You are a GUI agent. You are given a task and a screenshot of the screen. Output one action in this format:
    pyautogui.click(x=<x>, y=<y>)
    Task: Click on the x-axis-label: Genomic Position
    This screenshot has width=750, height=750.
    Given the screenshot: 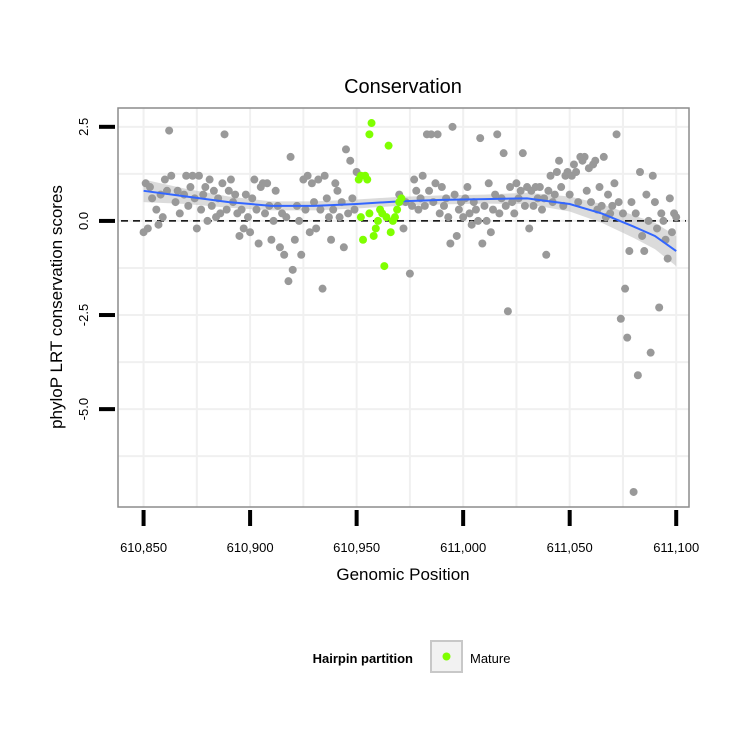 What is the action you would take?
    pyautogui.click(x=402, y=574)
    